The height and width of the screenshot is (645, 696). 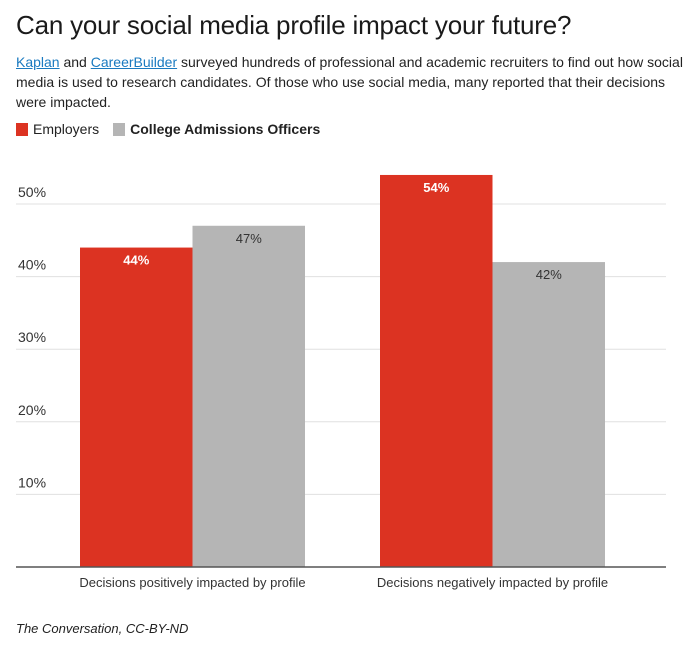 I want to click on y-tick-label: 20%, so click(x=32, y=410).